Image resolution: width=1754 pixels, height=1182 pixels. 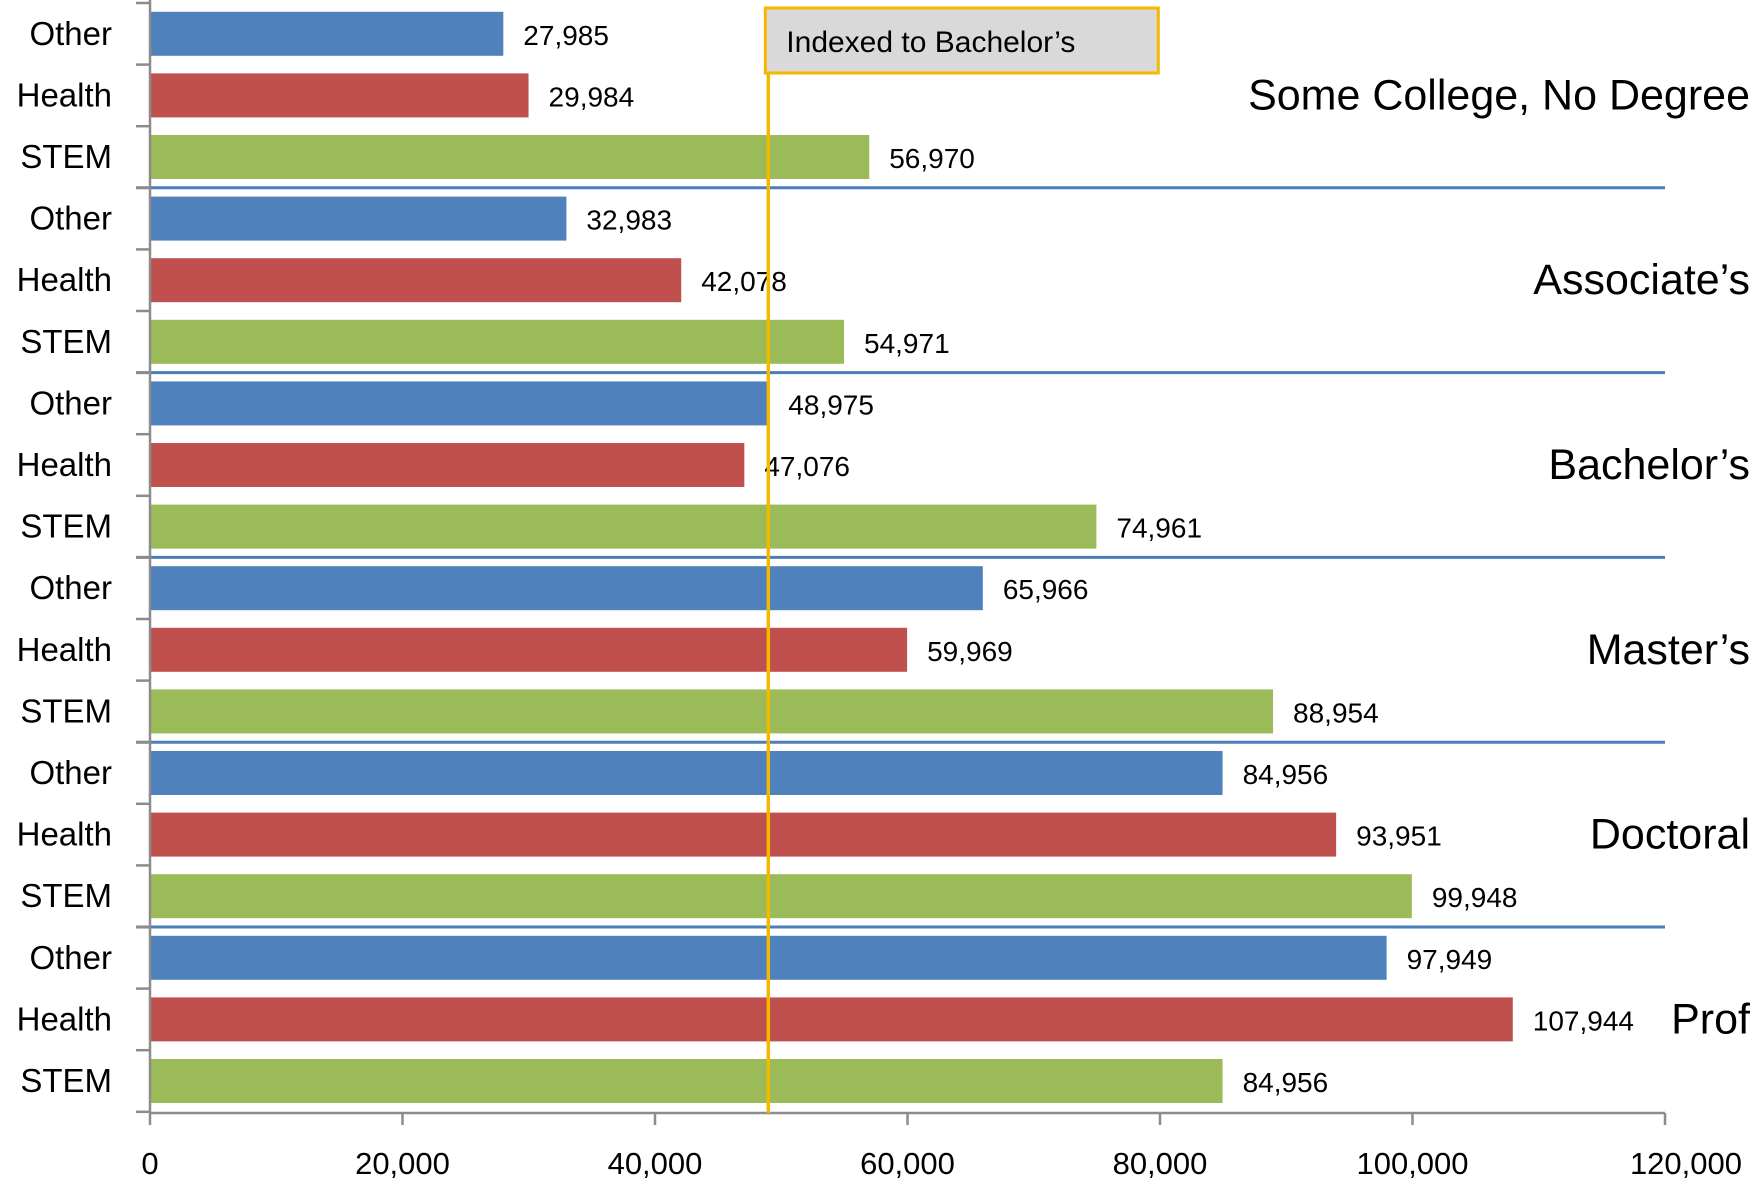 What do you see at coordinates (1412, 1163) in the screenshot?
I see `x-tick-label: 100,000` at bounding box center [1412, 1163].